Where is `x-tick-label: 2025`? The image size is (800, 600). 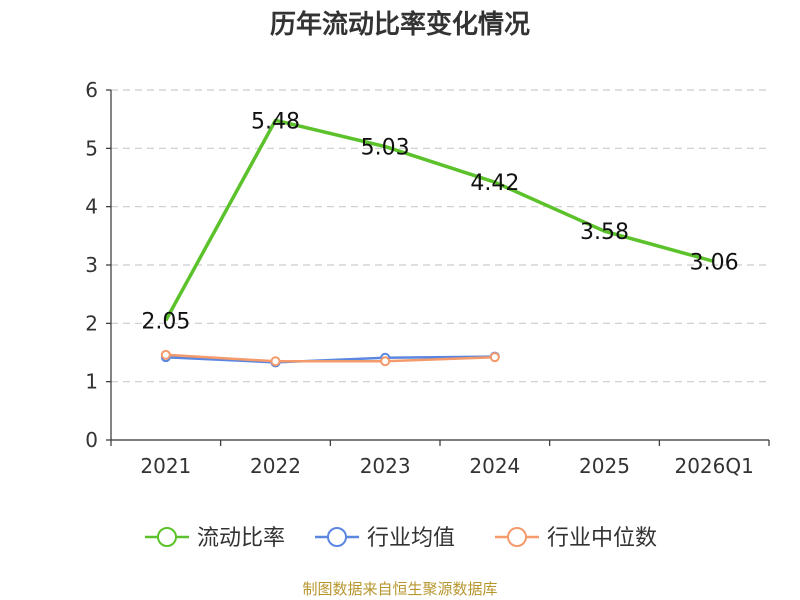 x-tick-label: 2025 is located at coordinates (604, 466).